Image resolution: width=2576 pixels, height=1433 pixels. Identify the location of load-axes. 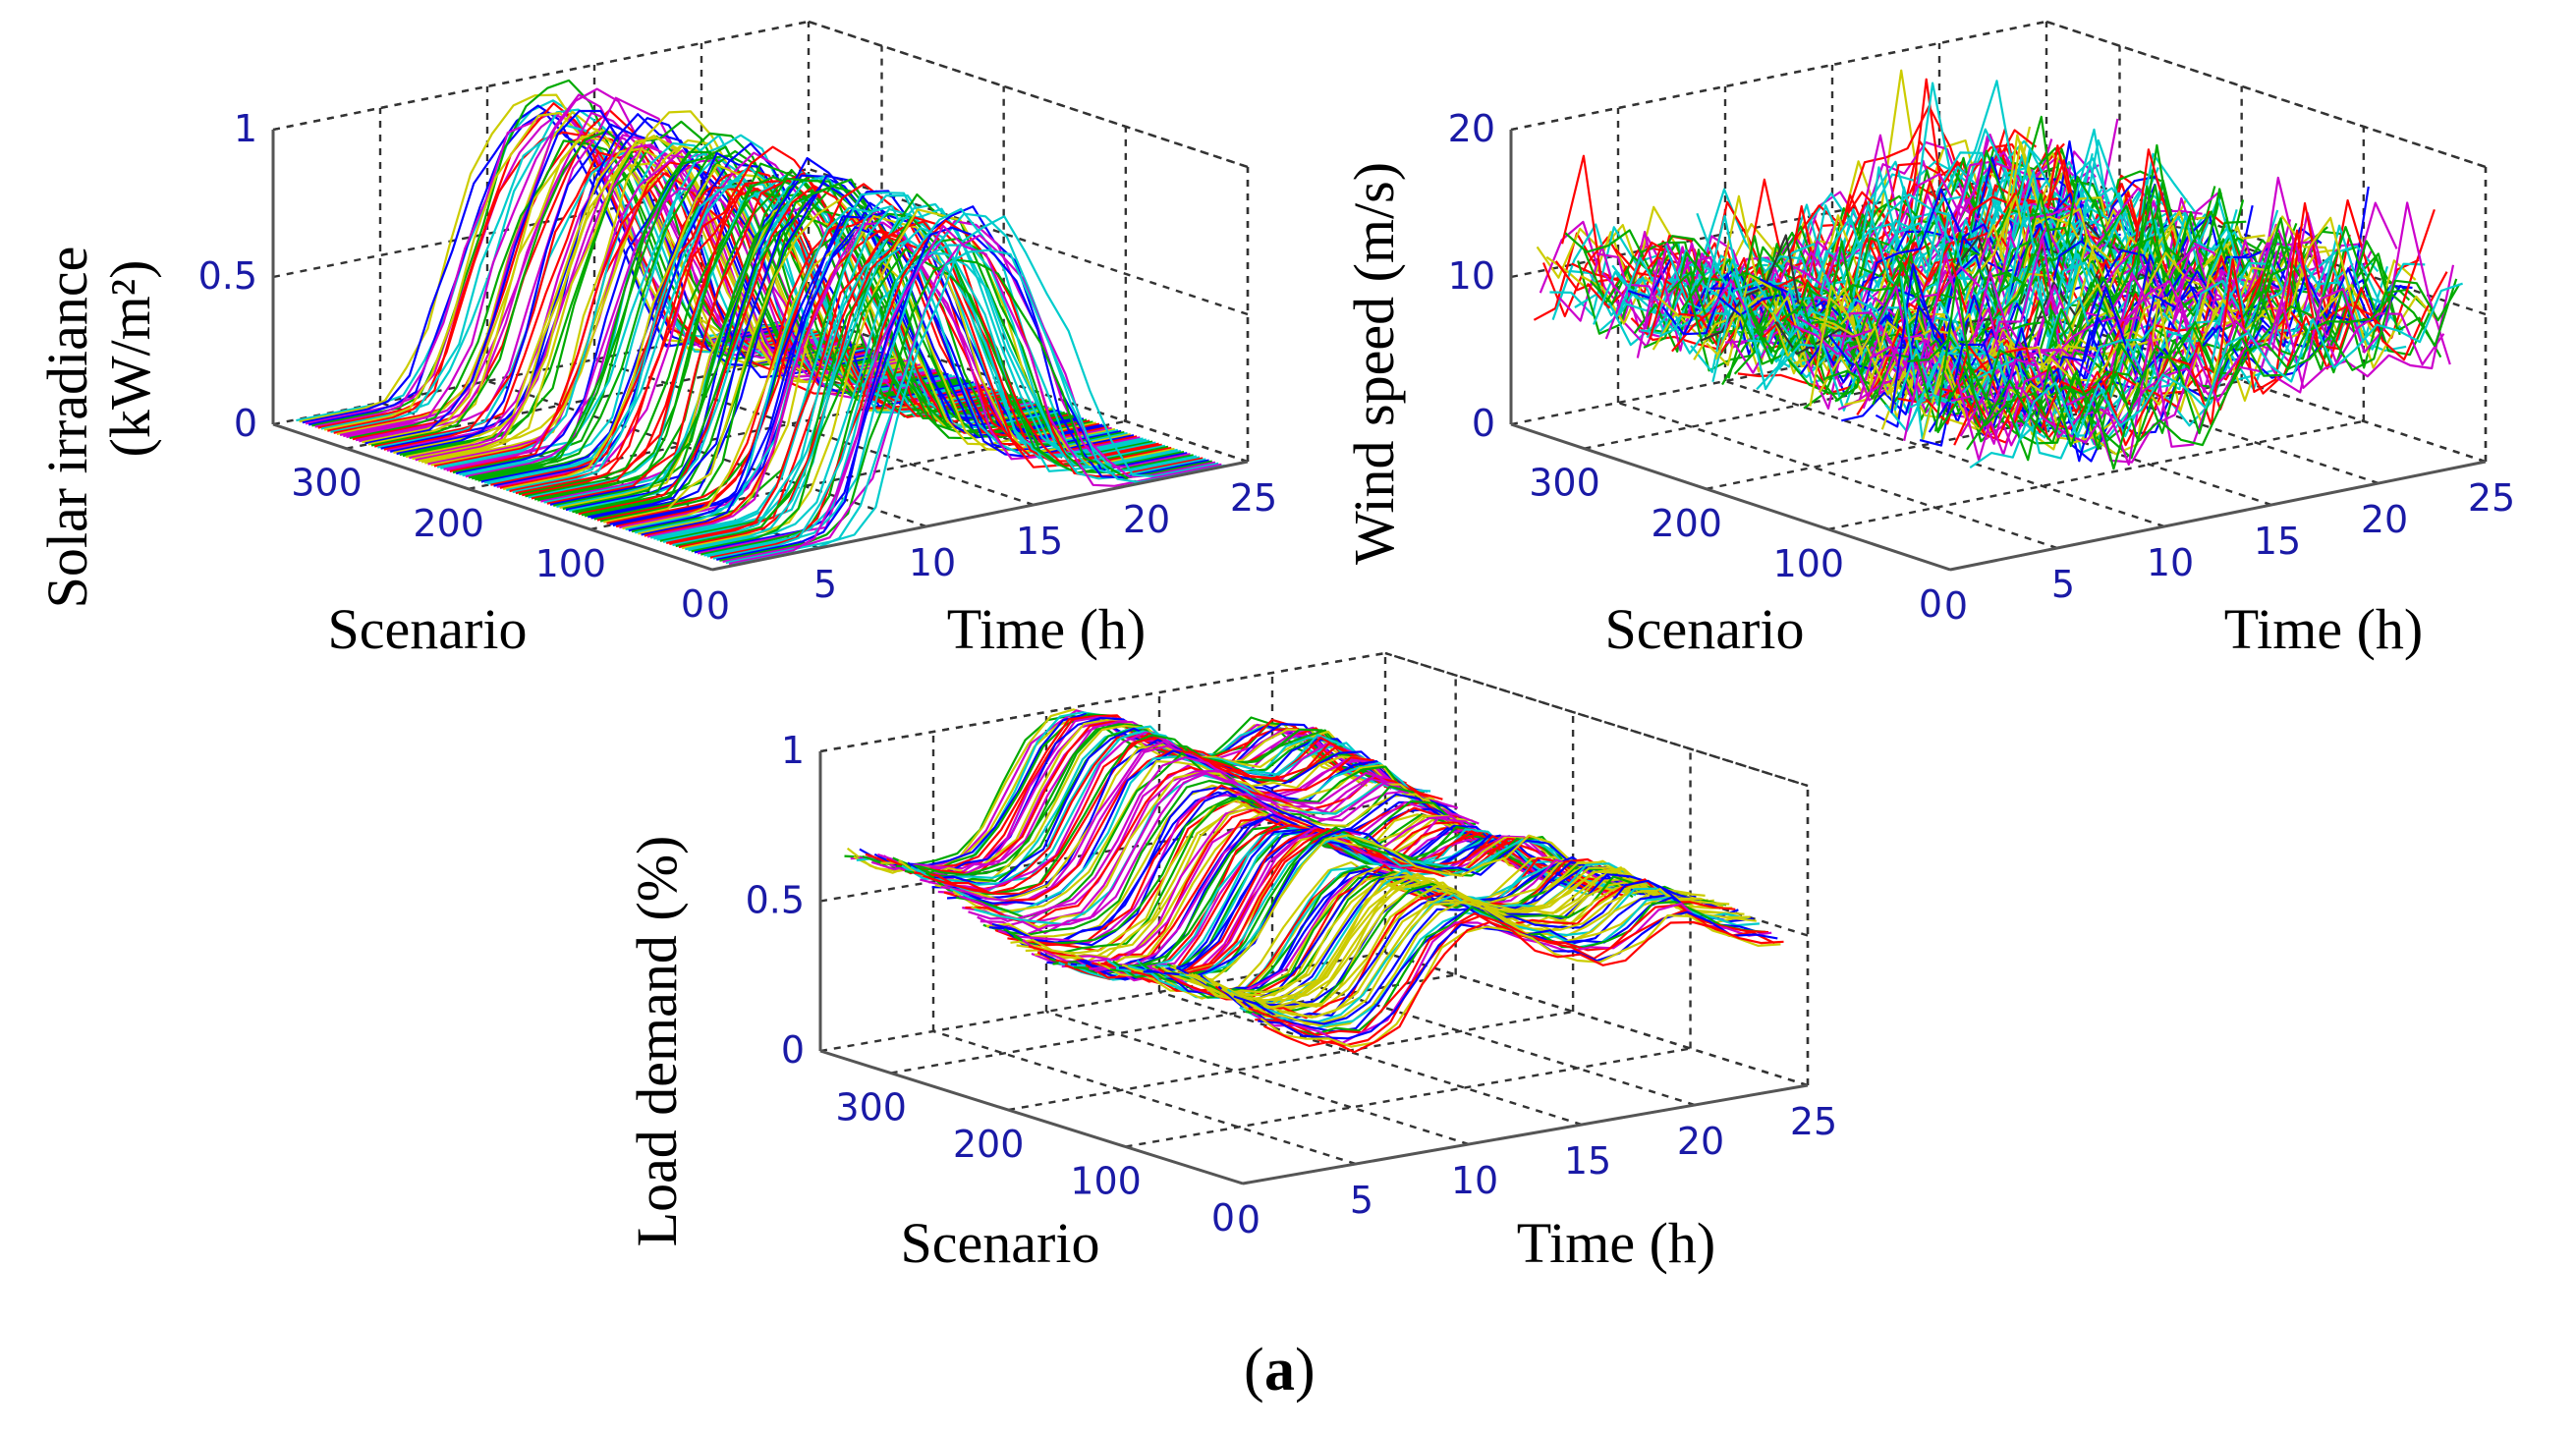
(1313, 968).